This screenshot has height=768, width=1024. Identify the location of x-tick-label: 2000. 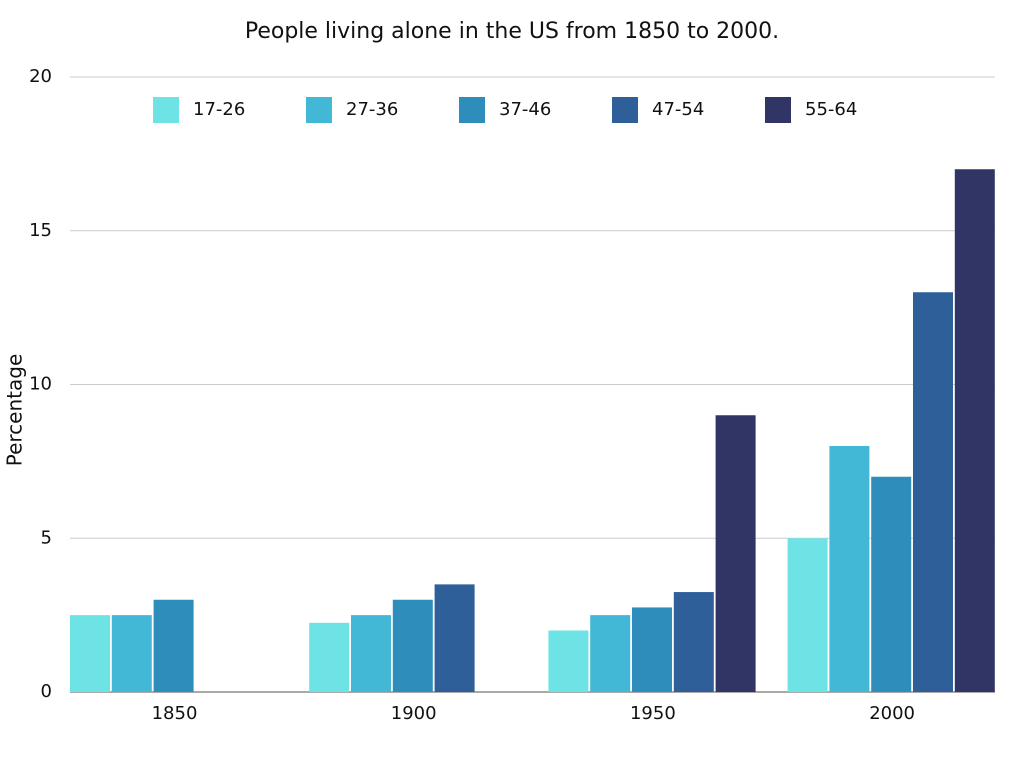
(892, 713).